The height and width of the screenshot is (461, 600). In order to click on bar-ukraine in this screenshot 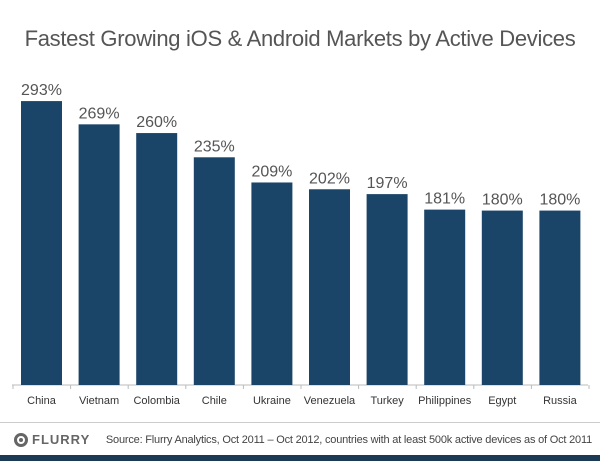, I will do `click(272, 283)`.